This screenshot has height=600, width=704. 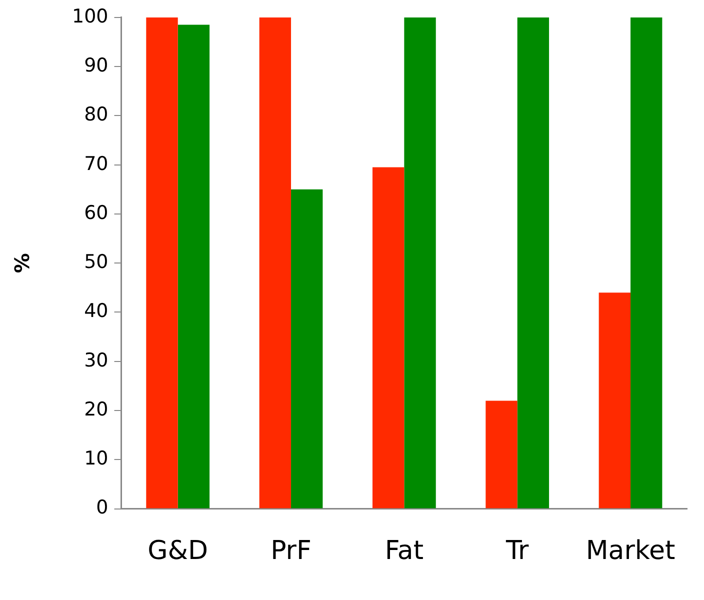 I want to click on y-tick-label: 40, so click(x=96, y=311).